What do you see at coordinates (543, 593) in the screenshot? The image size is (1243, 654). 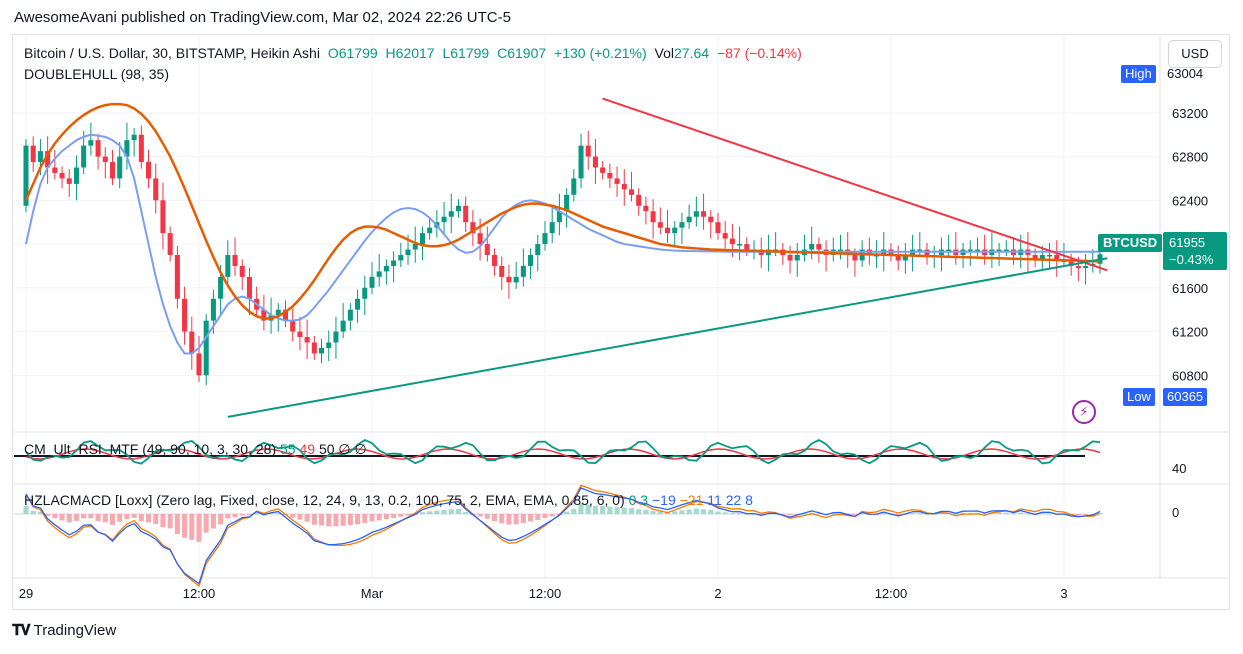 I see `time-axis: 29 12:00 Mar 12:00 2 12:00 3` at bounding box center [543, 593].